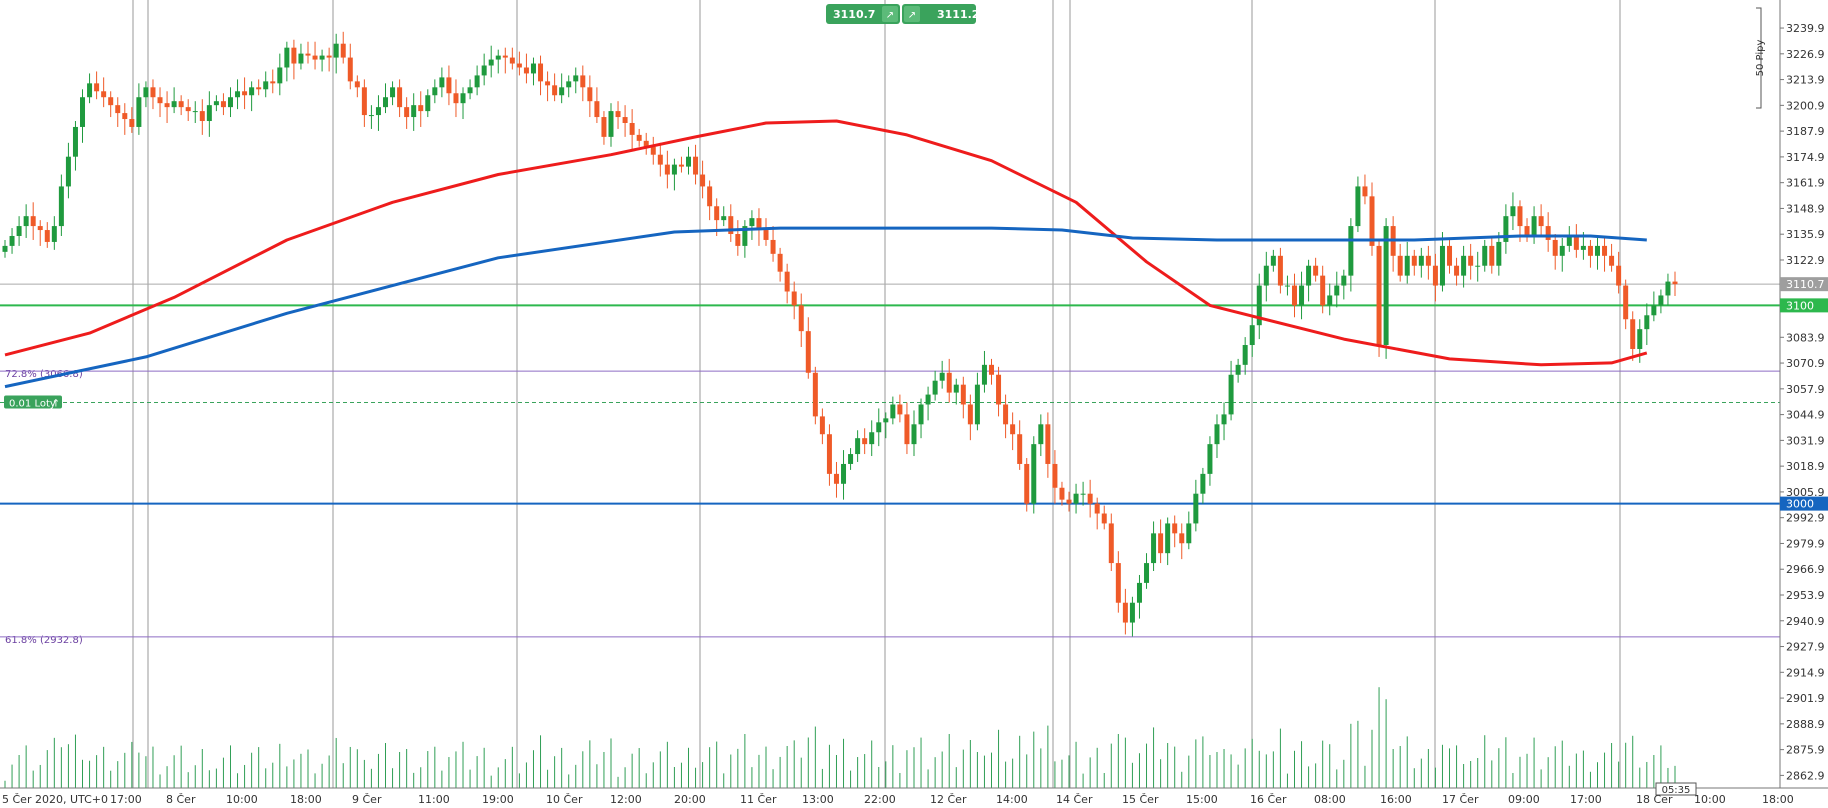 The image size is (1828, 808). What do you see at coordinates (1805, 518) in the screenshot?
I see `y-tick-label-17: 2992.9` at bounding box center [1805, 518].